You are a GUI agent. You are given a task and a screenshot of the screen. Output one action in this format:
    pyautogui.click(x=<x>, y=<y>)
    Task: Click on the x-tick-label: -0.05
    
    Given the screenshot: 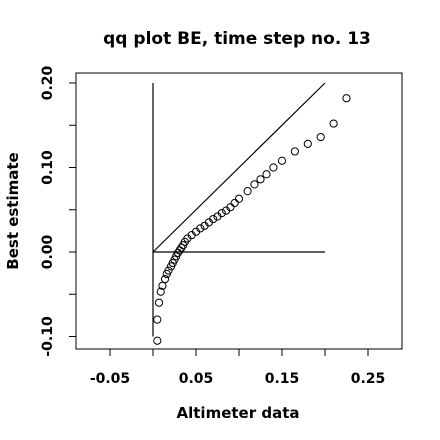 What is the action you would take?
    pyautogui.click(x=110, y=379)
    